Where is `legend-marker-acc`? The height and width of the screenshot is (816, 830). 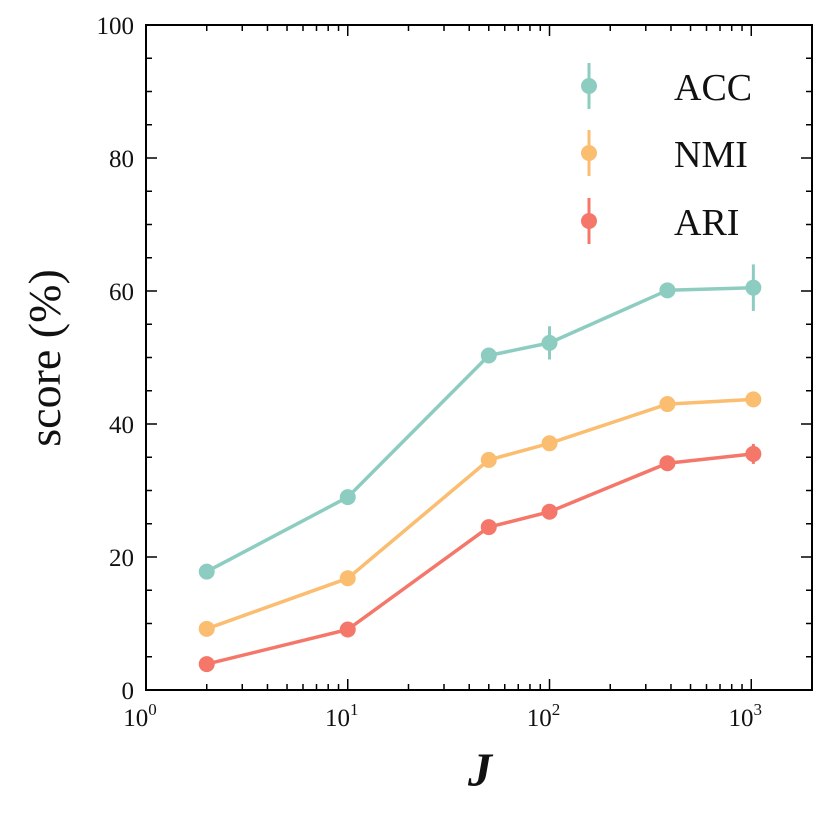 legend-marker-acc is located at coordinates (589, 86).